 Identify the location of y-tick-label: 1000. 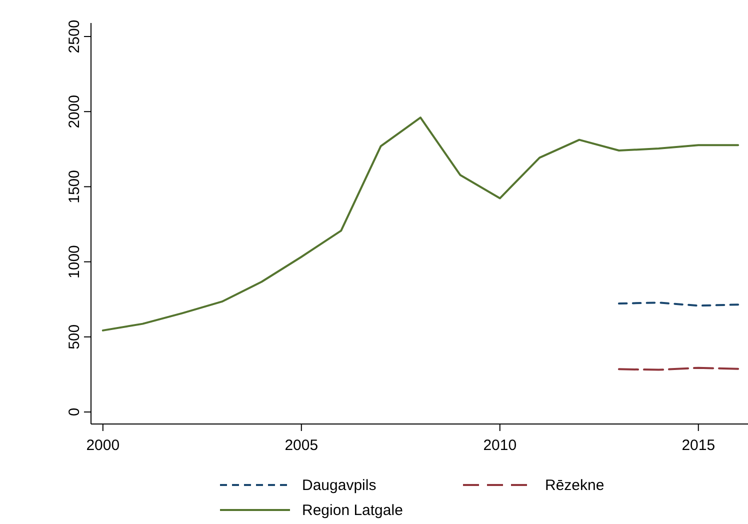
(74, 261).